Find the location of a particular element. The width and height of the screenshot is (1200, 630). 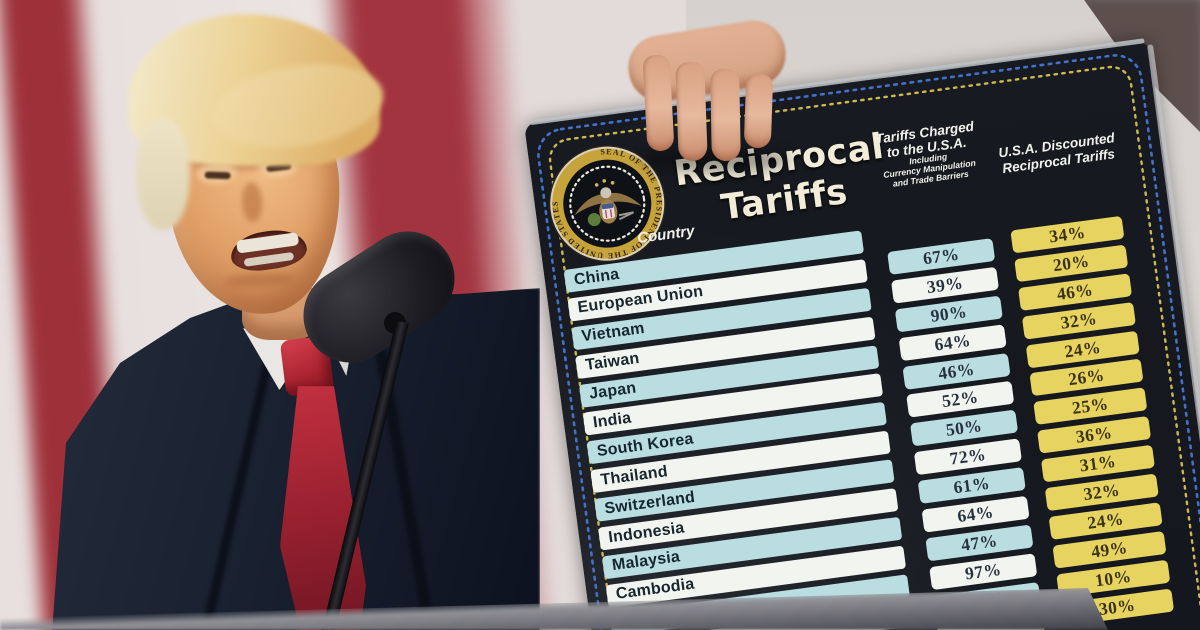

country-label: Indonesia is located at coordinates (646, 532).